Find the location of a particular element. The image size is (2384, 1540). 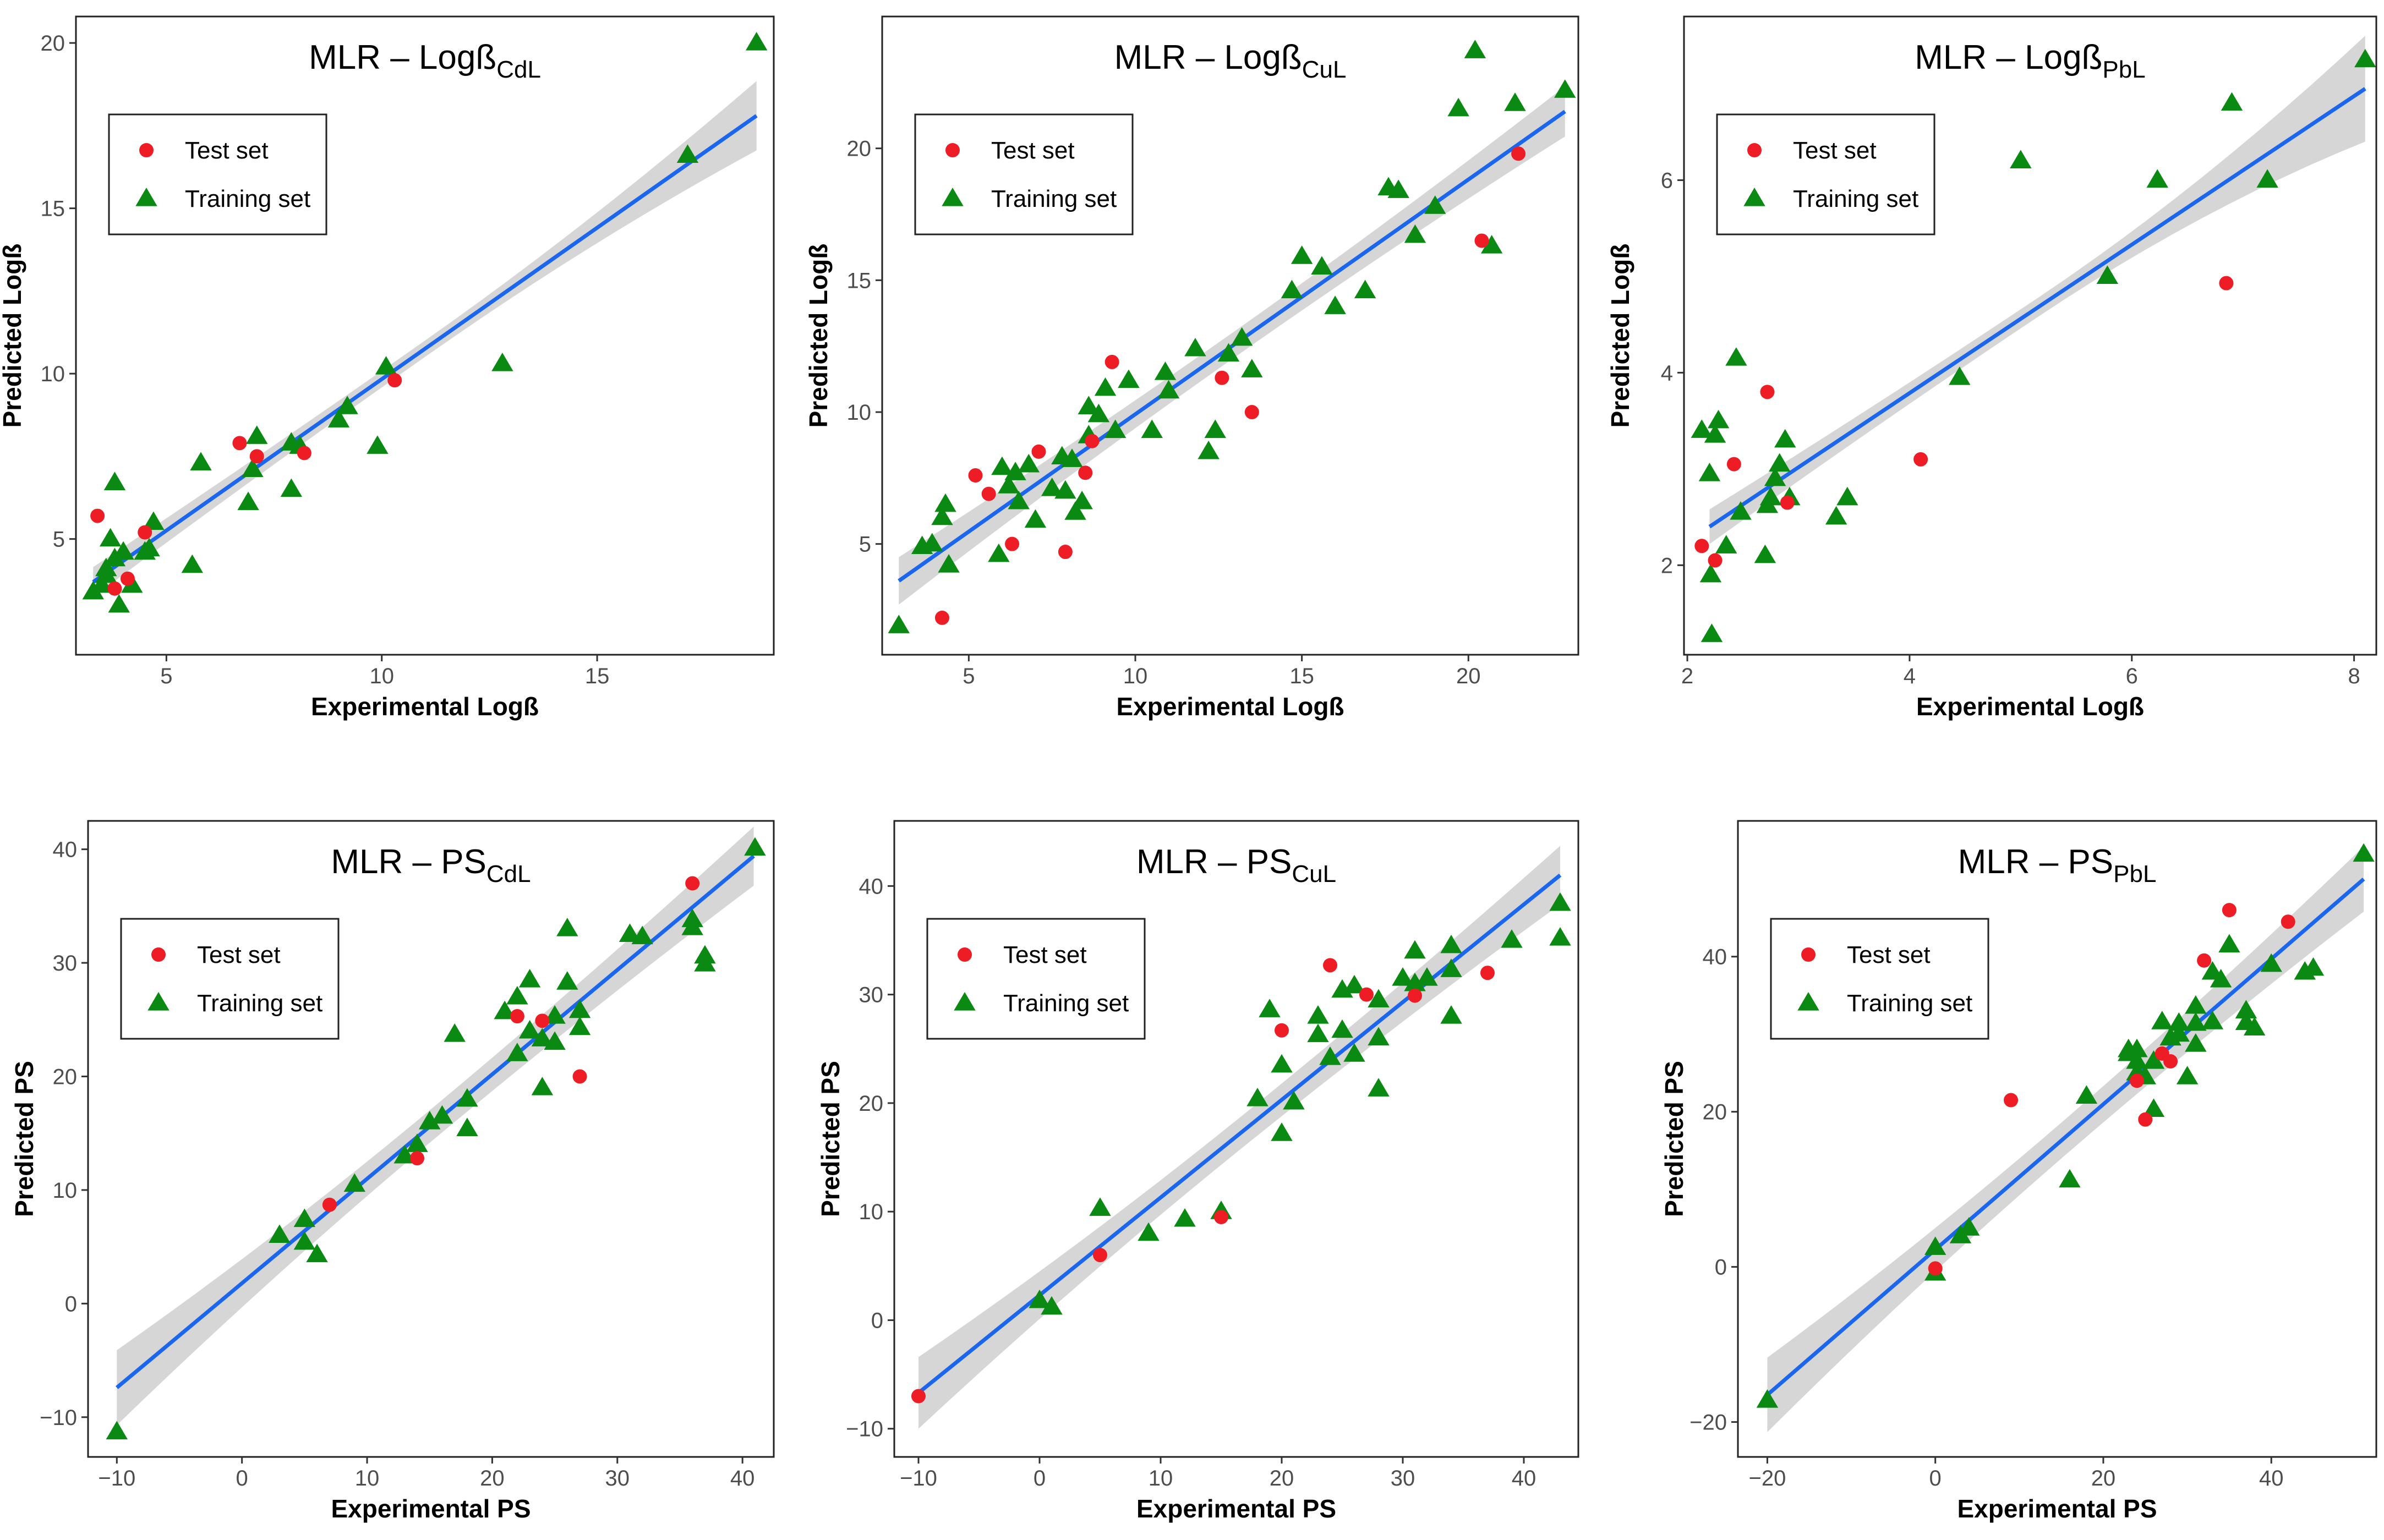

y-tick-label: −10 is located at coordinates (58, 1418).